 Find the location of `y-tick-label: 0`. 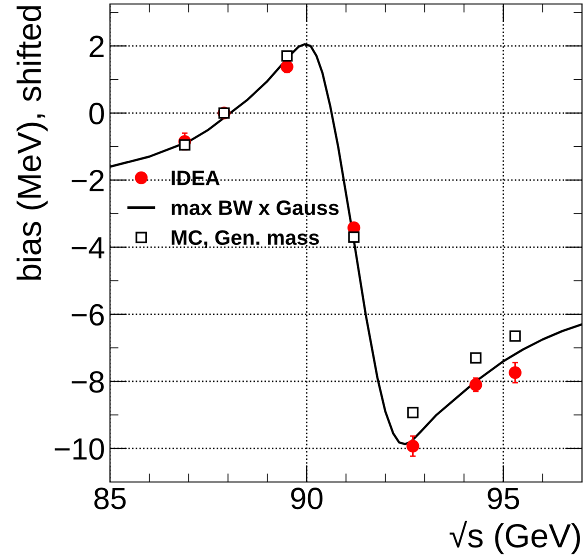

y-tick-label: 0 is located at coordinates (96, 113).